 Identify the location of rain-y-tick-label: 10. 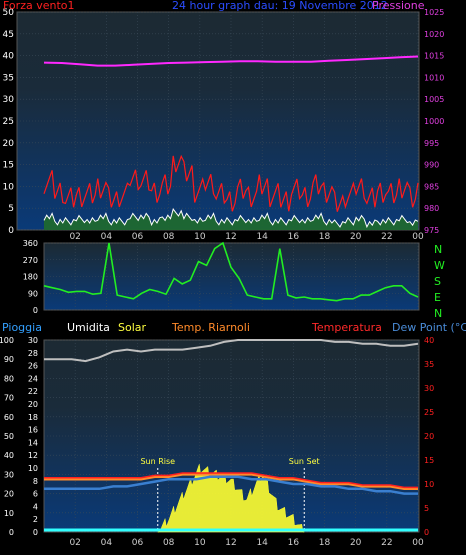
(9, 513).